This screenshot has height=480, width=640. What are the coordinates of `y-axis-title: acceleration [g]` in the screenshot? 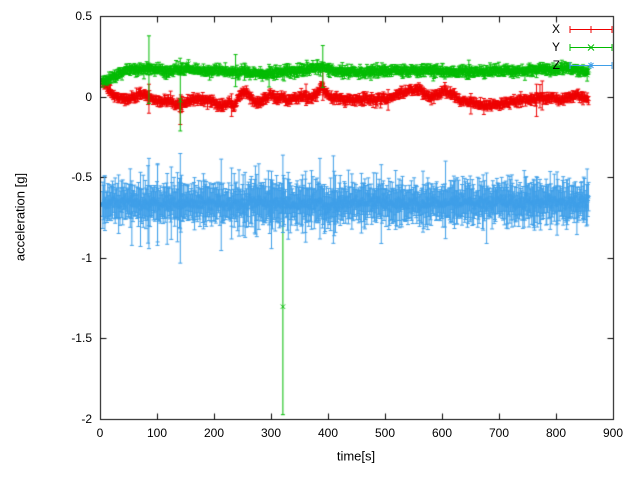 It's located at (20, 217).